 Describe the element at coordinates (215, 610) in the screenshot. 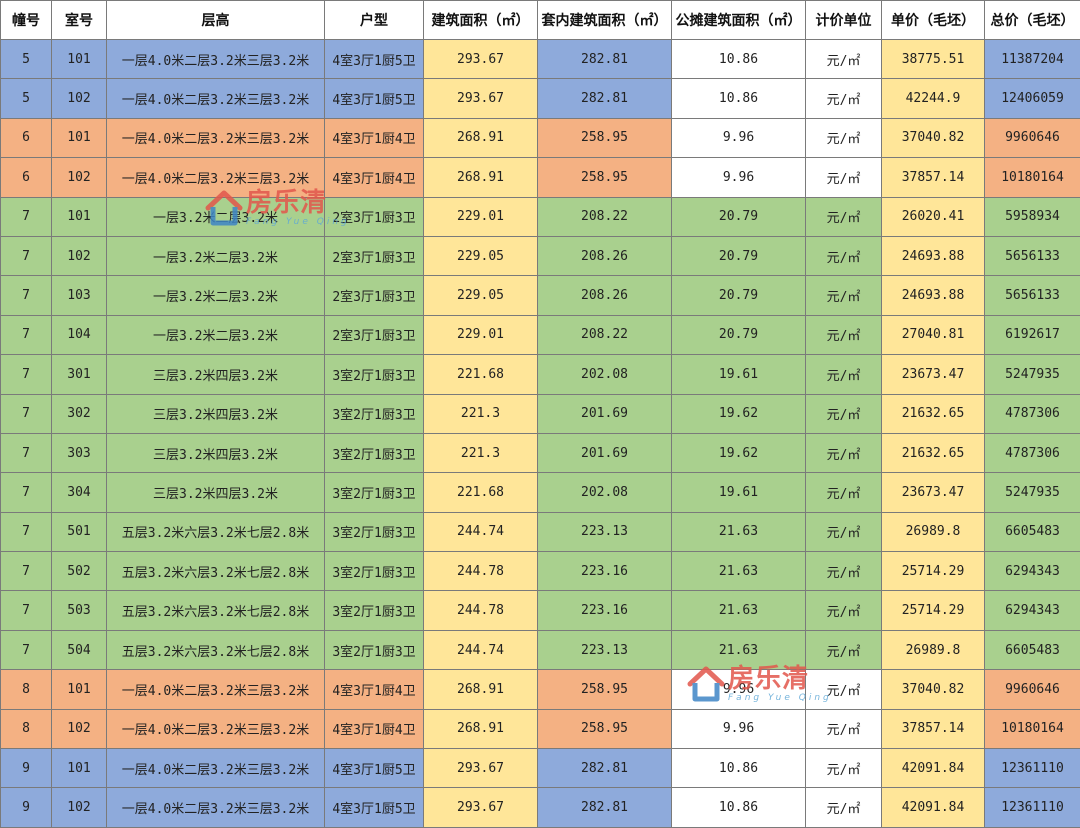

I see `cell-floor-height: 五层3.2米六层3.2米七层2.8米` at that location.